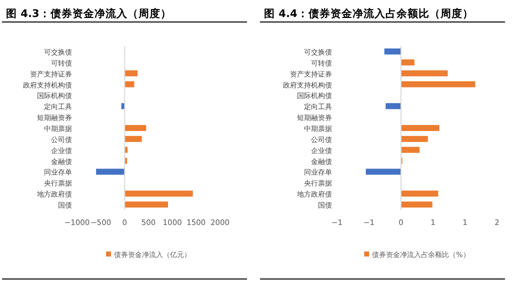  I want to click on chart-title: 图 4.4：债券资金净流入占余额比（周度）, so click(369, 13).